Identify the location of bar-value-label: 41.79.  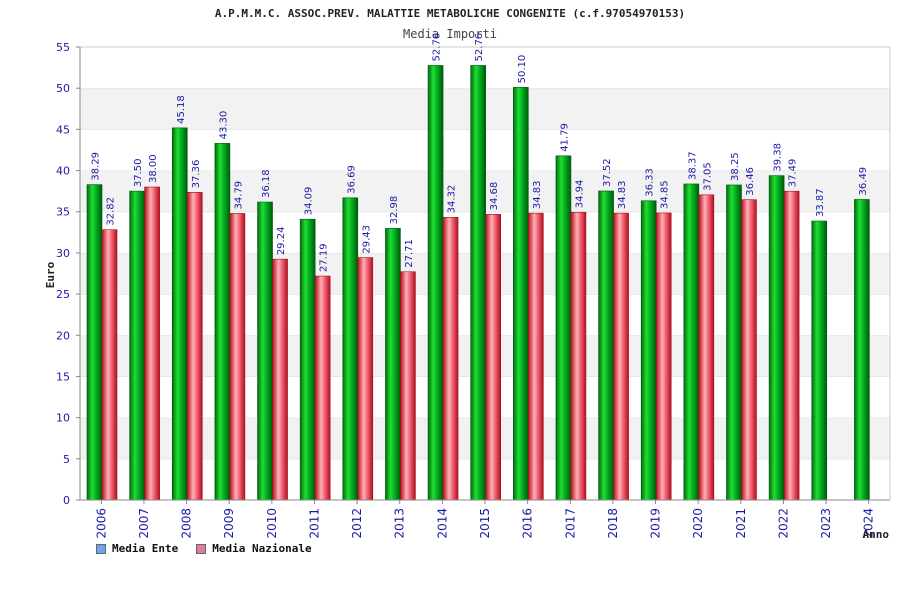
(564, 137).